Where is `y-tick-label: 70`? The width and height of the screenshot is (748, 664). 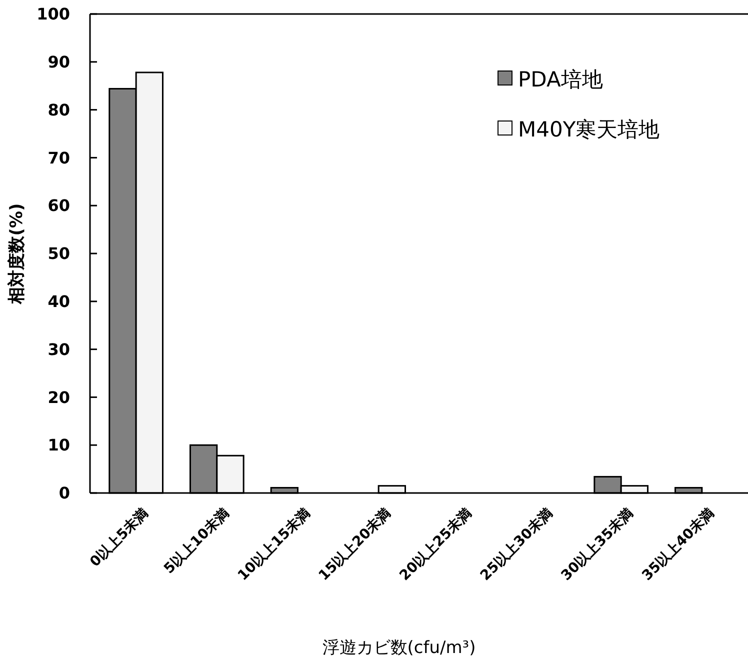 y-tick-label: 70 is located at coordinates (59, 158).